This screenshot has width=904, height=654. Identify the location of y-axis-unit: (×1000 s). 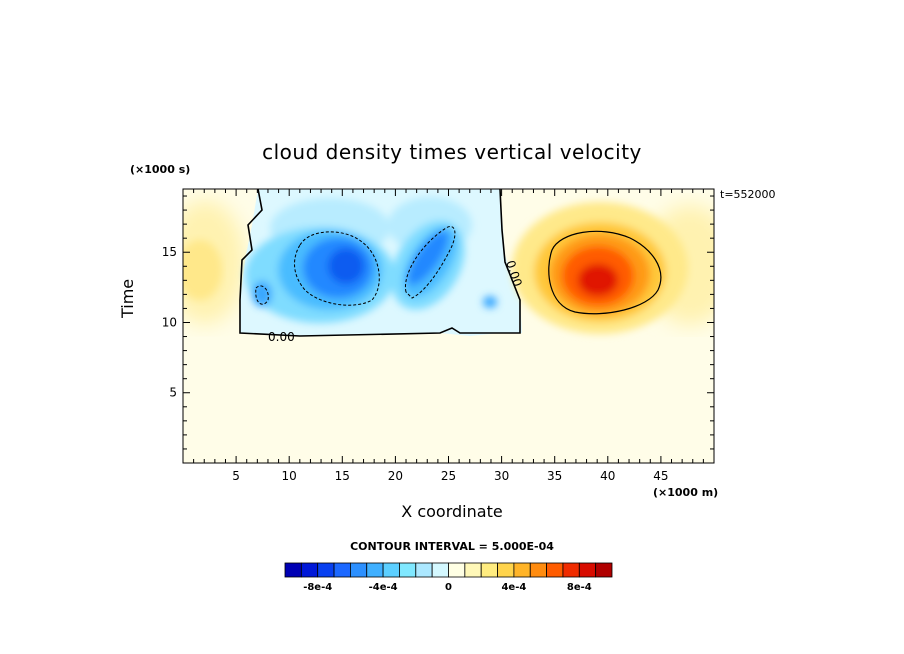
(160, 169).